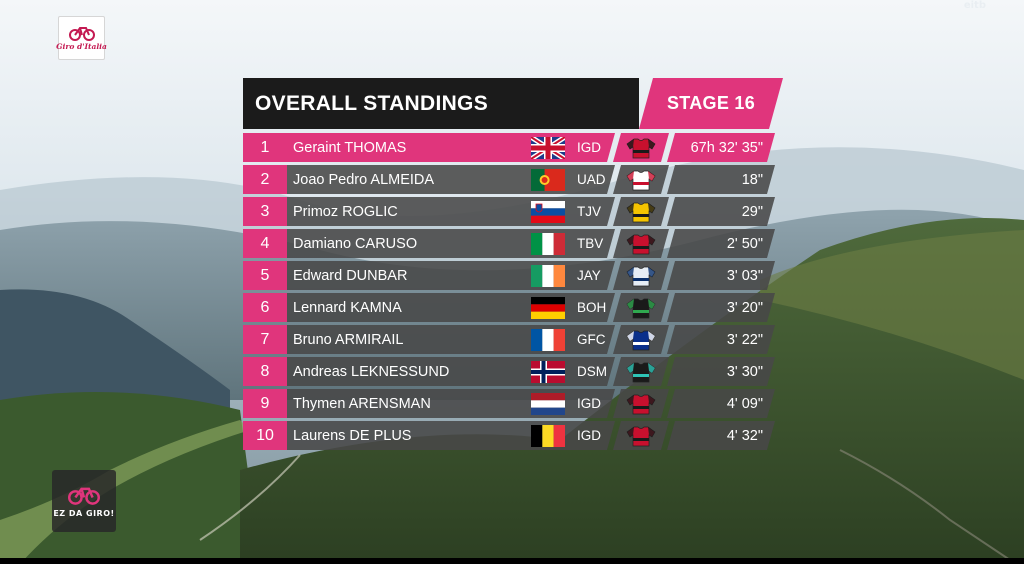 The width and height of the screenshot is (1024, 564). Describe the element at coordinates (641, 339) in the screenshot. I see `groupama-jersey-icon` at that location.